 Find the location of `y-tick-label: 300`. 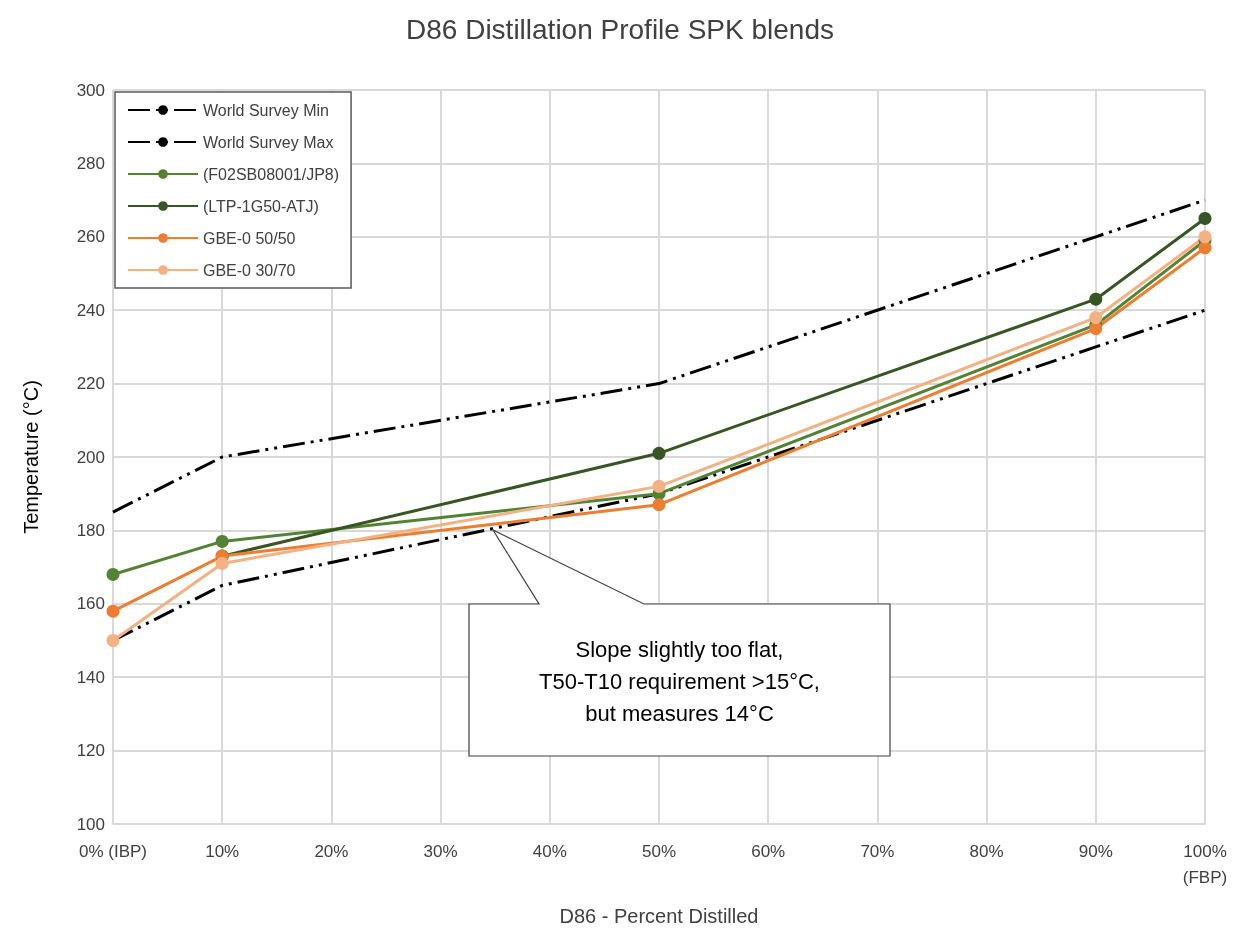

y-tick-label: 300 is located at coordinates (90, 90).